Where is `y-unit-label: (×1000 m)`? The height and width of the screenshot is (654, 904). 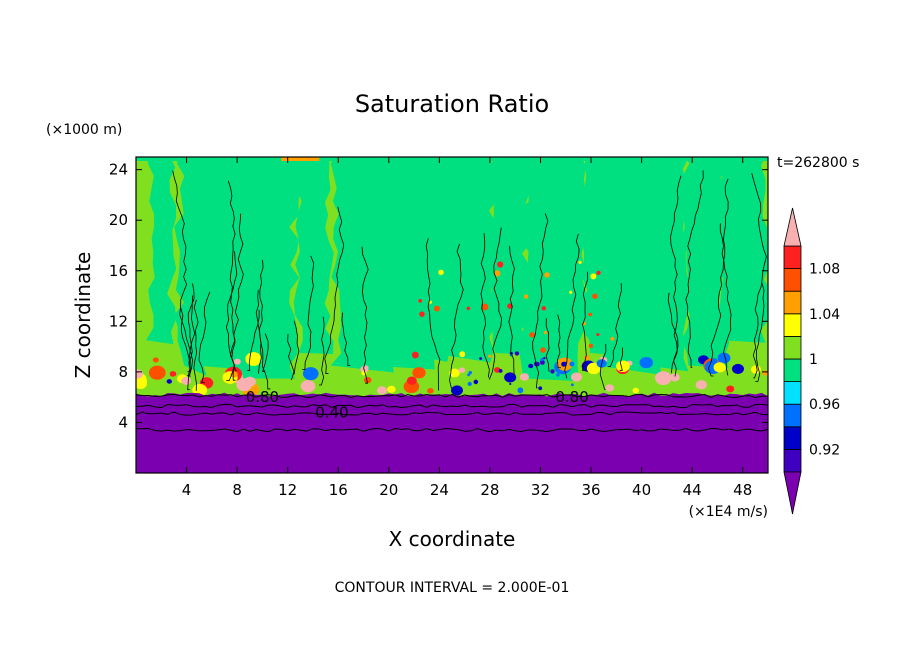
y-unit-label: (×1000 m) is located at coordinates (84, 130).